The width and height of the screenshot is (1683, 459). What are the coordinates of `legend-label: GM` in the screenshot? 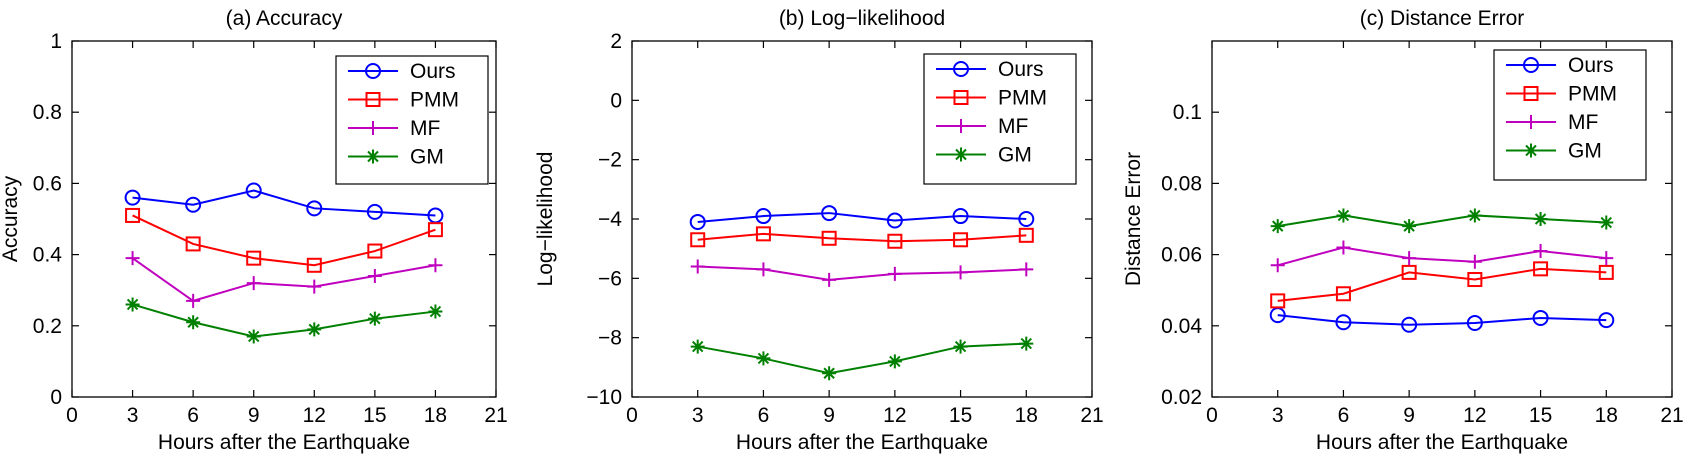 It's located at (1015, 155).